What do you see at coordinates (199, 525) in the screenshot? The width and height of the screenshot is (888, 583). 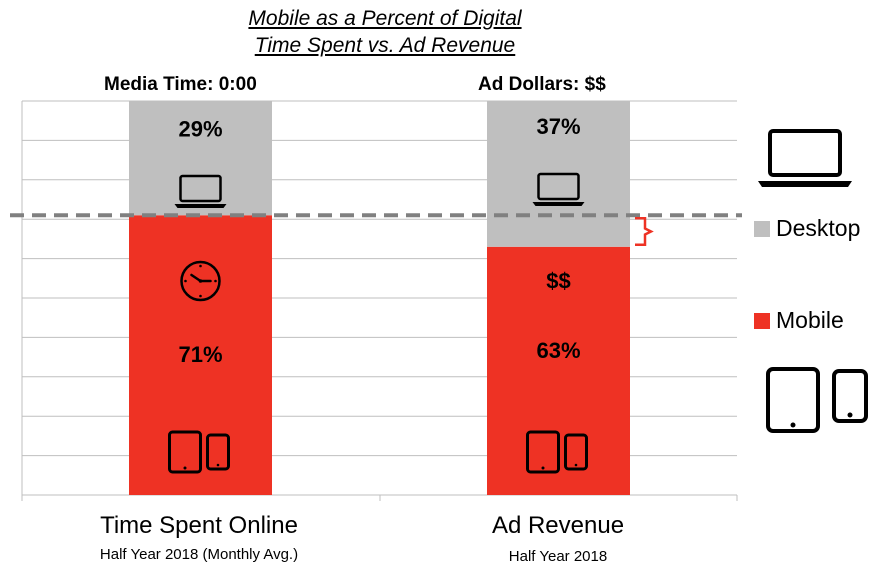 I see `category-label-time-spent: Time Spent Online` at bounding box center [199, 525].